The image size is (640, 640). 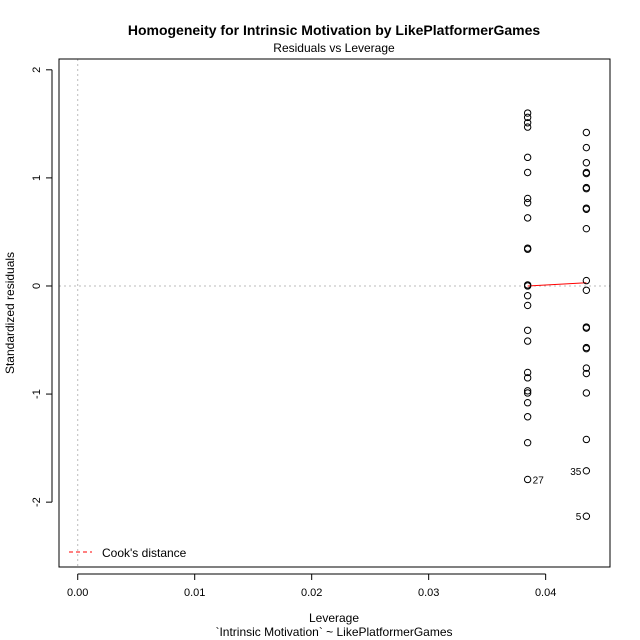 I want to click on data-points, so click(x=557, y=314).